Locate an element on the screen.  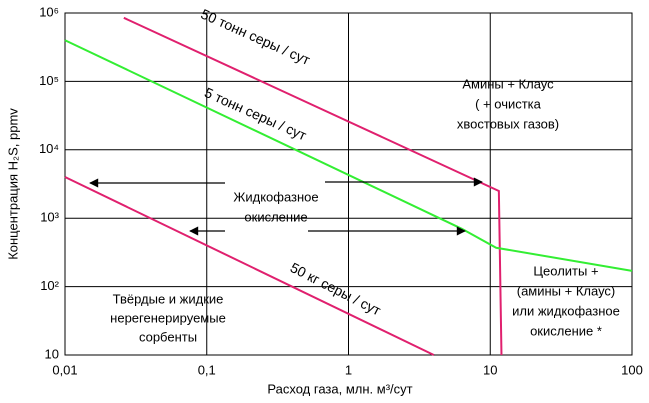
annotation: окисление is located at coordinates (275, 216).